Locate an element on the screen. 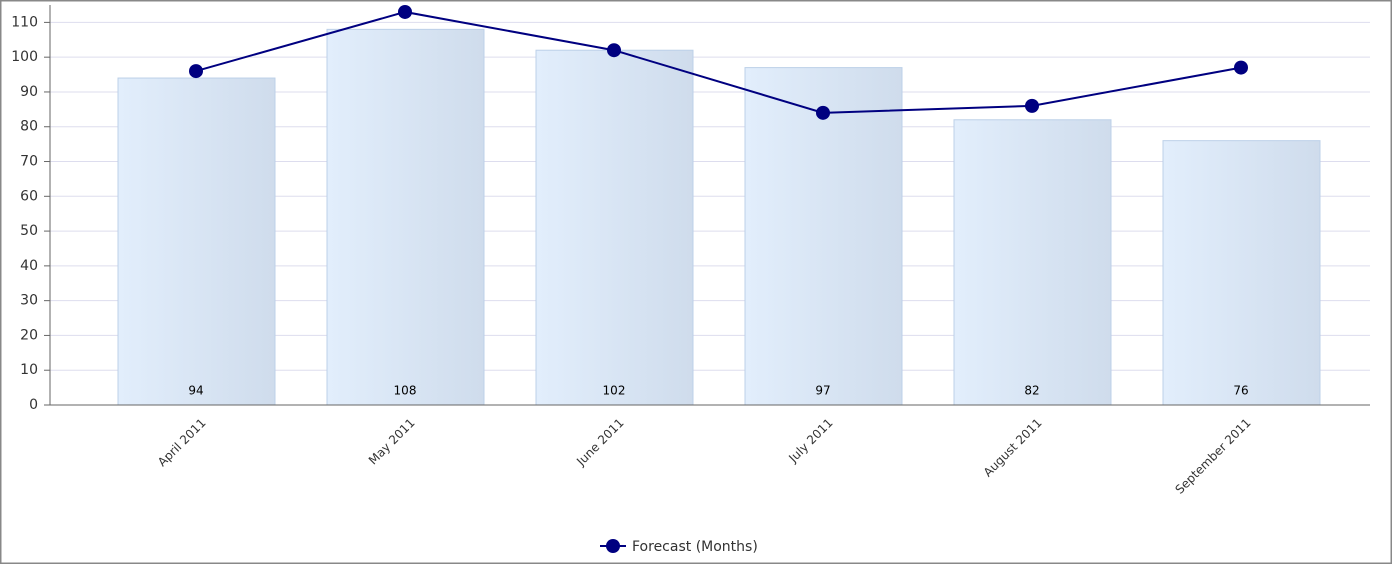  legend-label: Forecast (Months) is located at coordinates (695, 547).